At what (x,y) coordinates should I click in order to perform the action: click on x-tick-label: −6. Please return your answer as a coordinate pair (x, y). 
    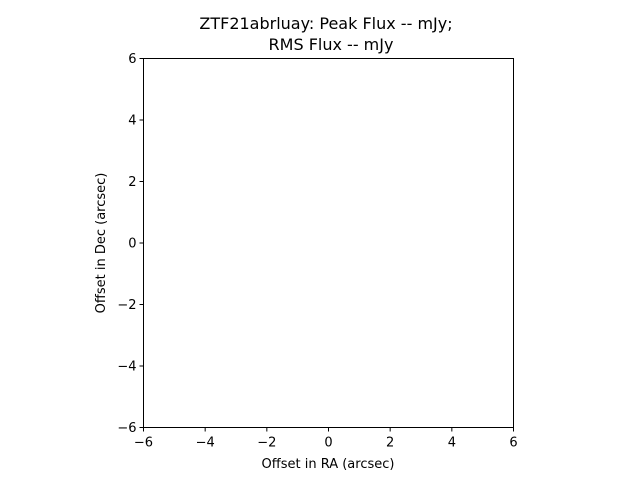
    Looking at the image, I should click on (143, 443).